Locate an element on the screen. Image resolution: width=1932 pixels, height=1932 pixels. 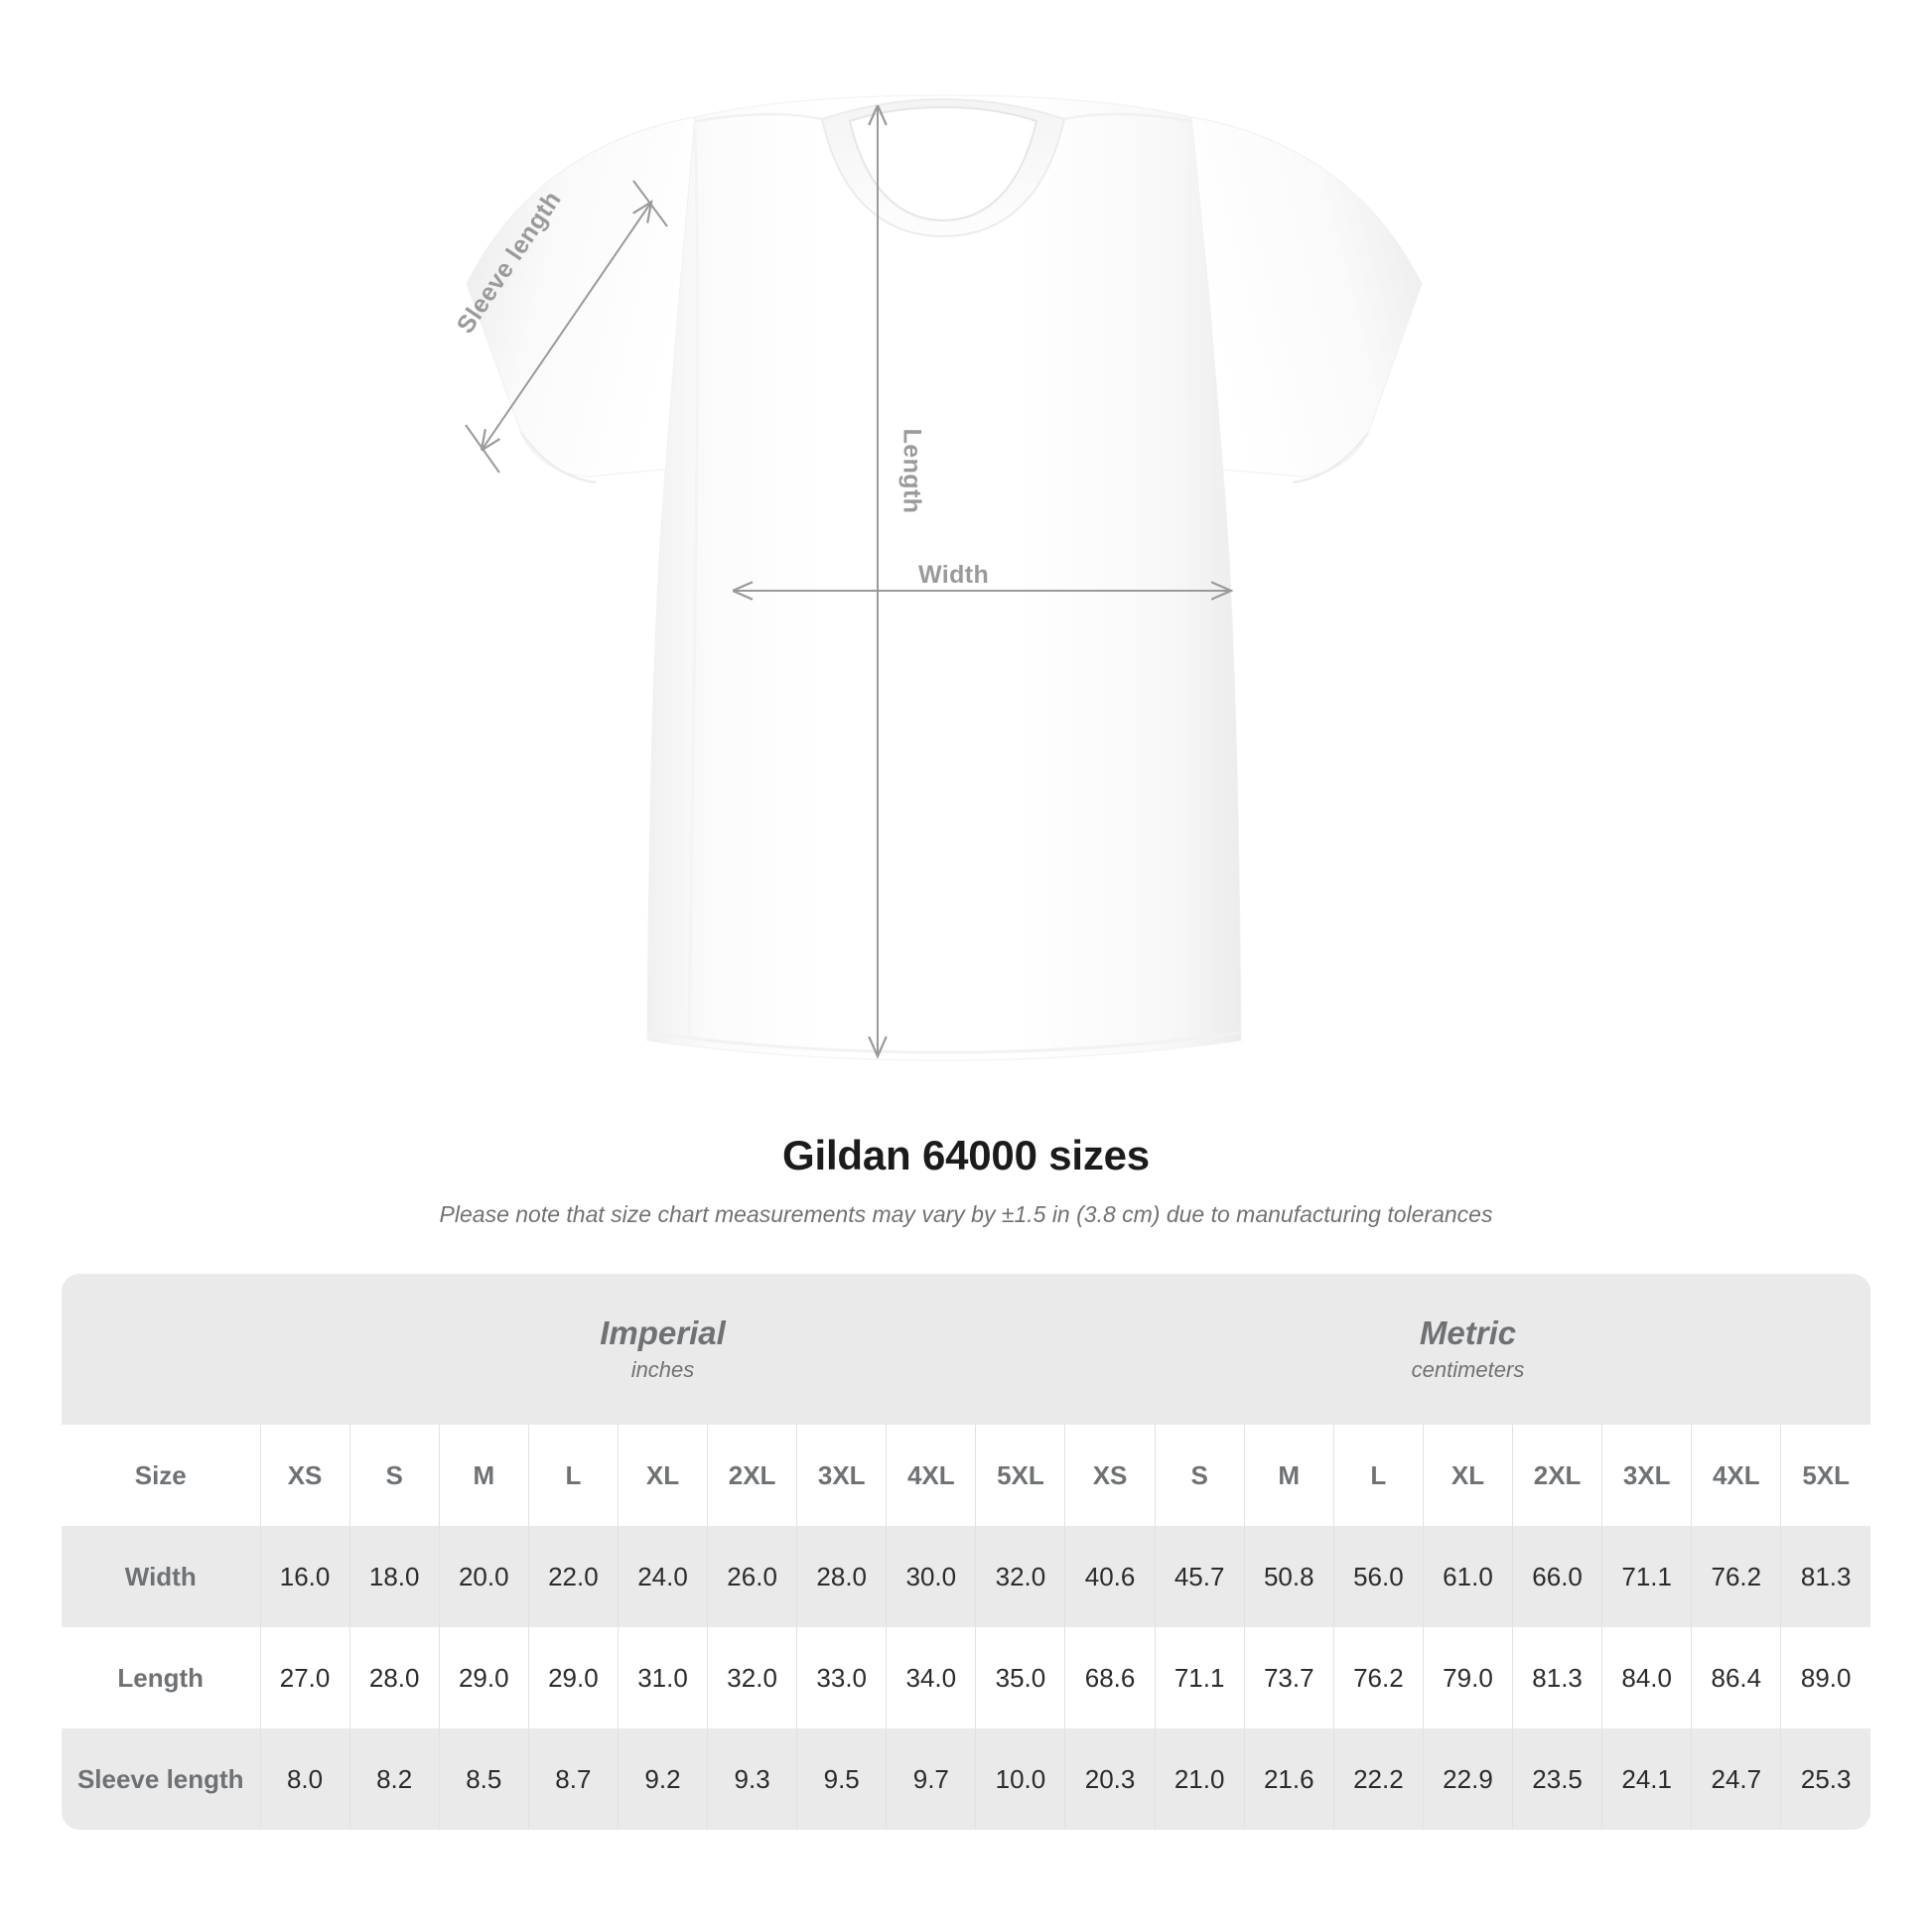
cell-sleeve-metric-3xl: 24.1 is located at coordinates (1647, 1779).